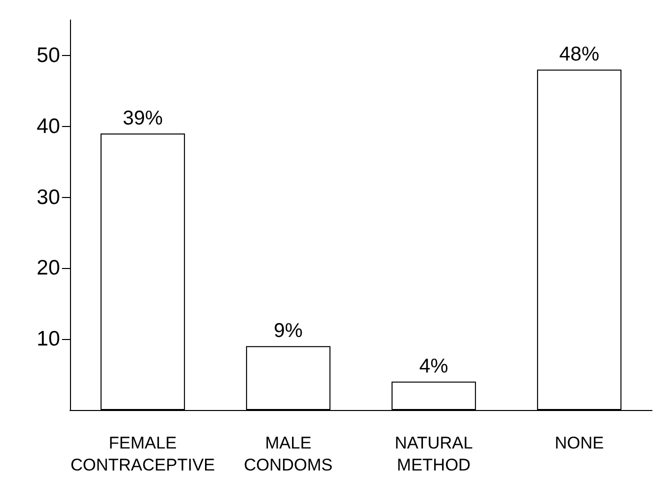  I want to click on data-label: 4%, so click(433, 367).